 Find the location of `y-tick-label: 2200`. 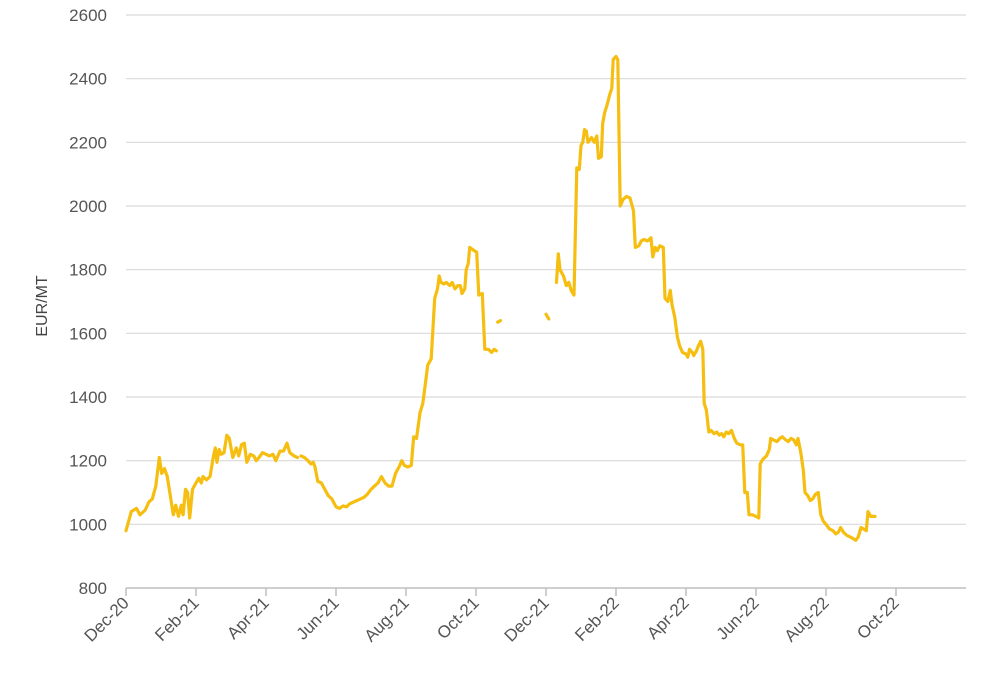

y-tick-label: 2200 is located at coordinates (88, 142).